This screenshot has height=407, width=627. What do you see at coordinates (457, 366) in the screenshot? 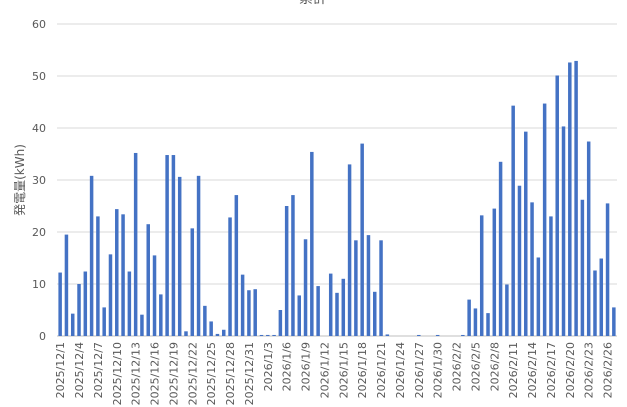
I see `x-tick-label: 2026/2/2` at bounding box center [457, 366].